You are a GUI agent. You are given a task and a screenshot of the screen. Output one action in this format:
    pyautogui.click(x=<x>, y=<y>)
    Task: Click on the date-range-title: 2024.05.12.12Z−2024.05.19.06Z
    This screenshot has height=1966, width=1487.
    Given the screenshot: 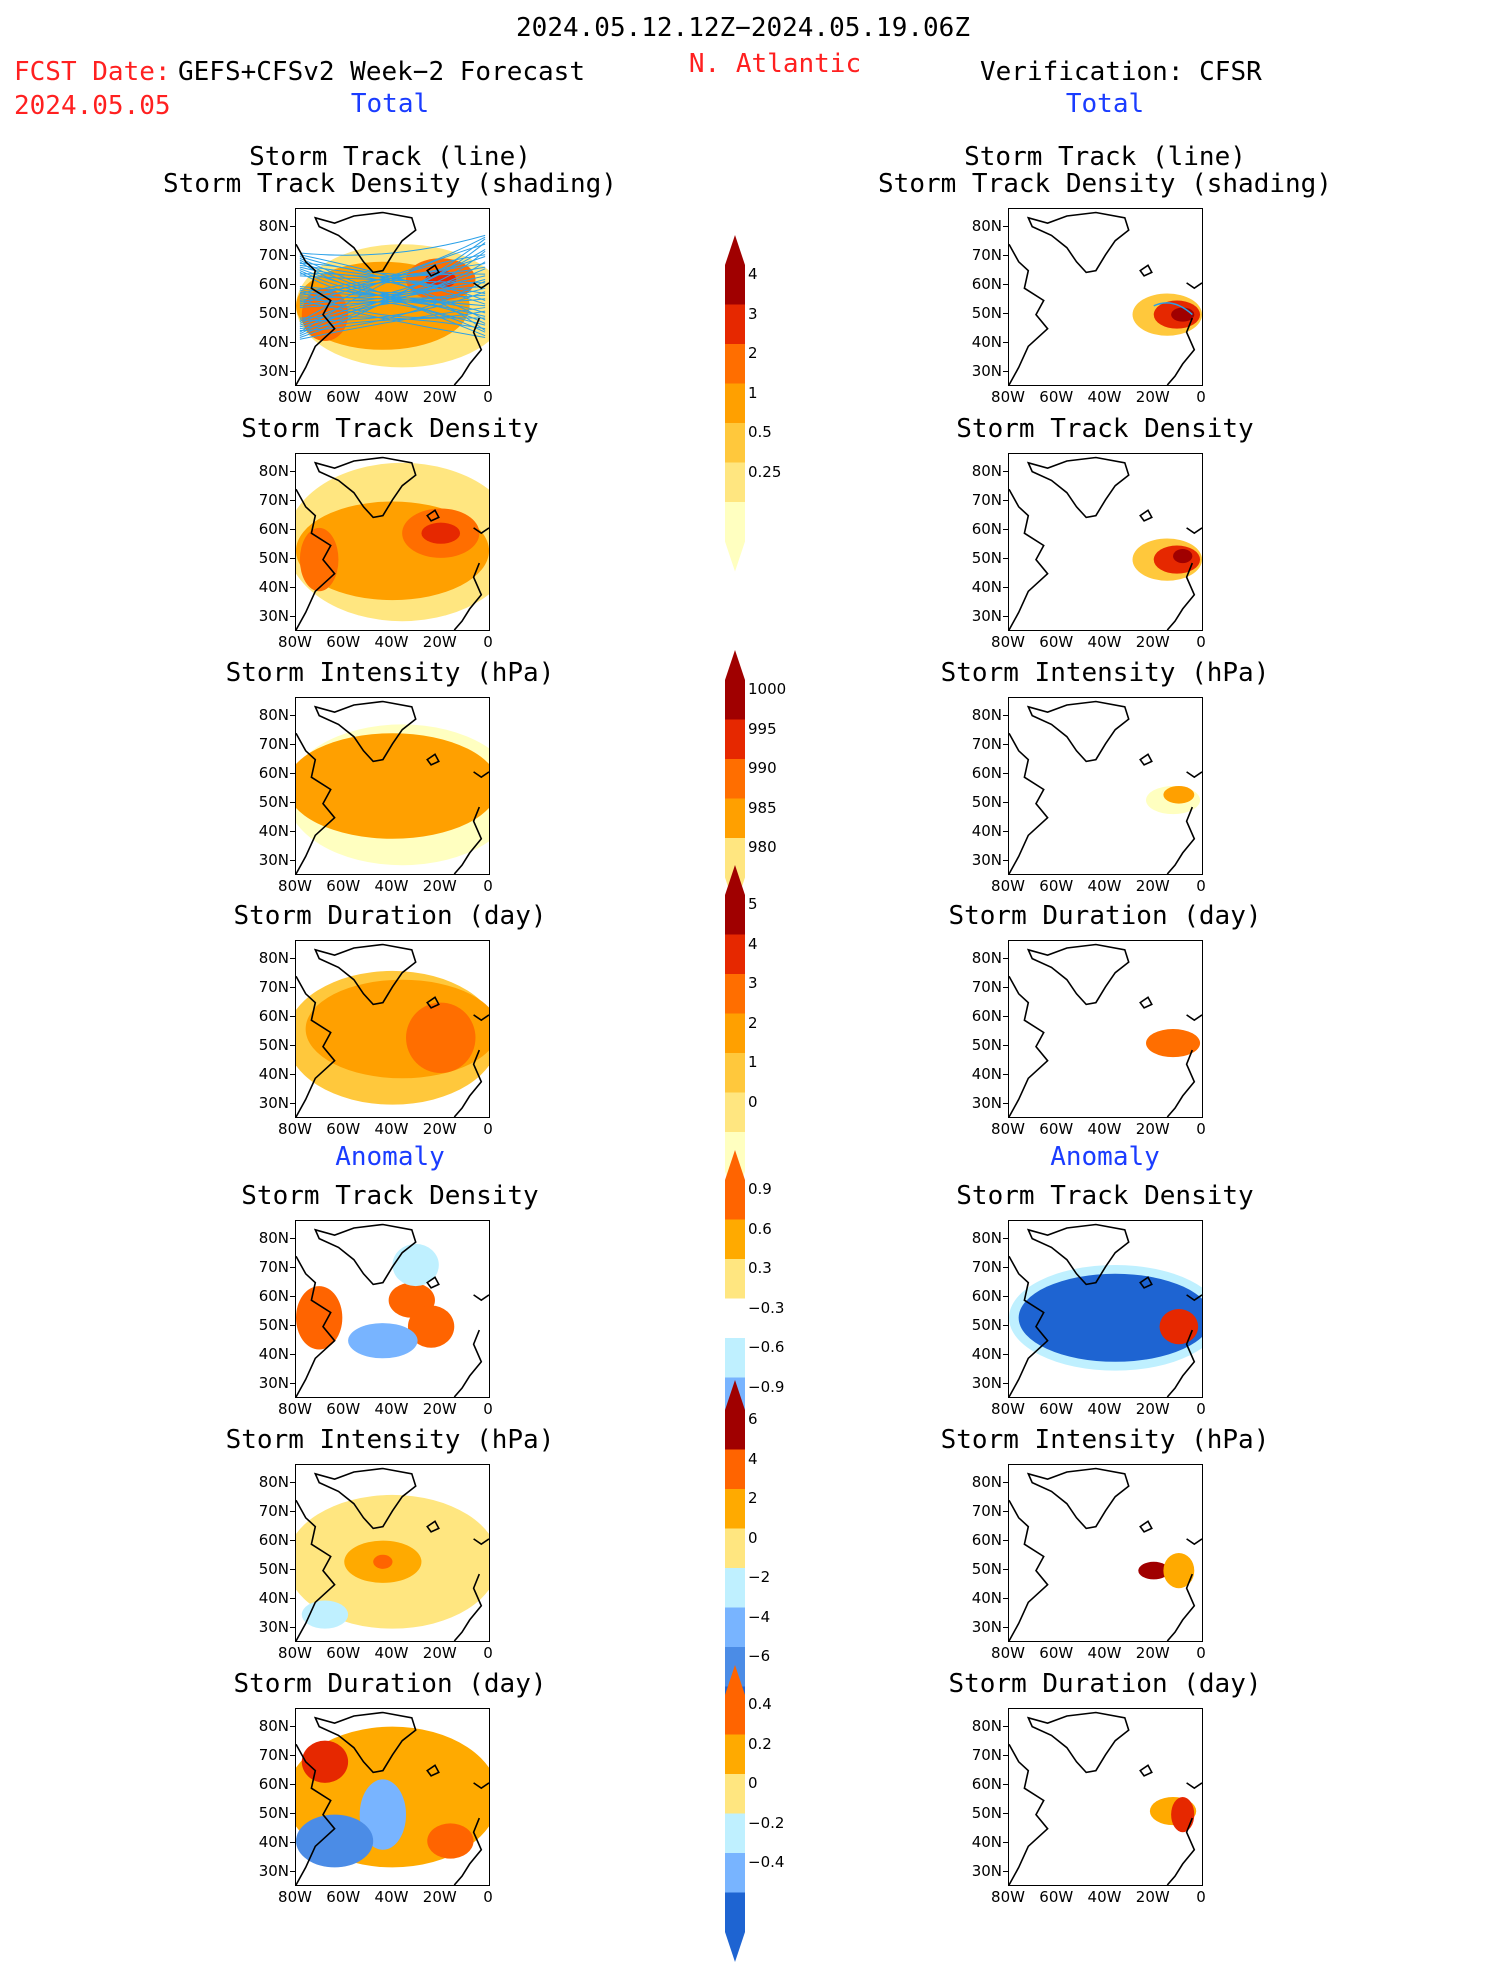 What is the action you would take?
    pyautogui.click(x=743, y=28)
    